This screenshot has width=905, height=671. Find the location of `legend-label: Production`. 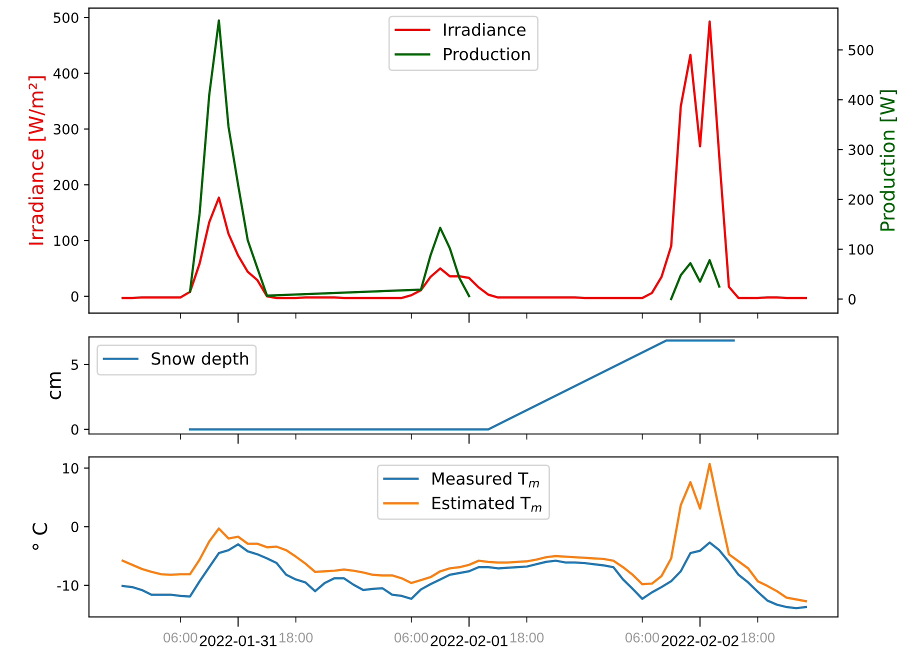

legend-label: Production is located at coordinates (487, 54).